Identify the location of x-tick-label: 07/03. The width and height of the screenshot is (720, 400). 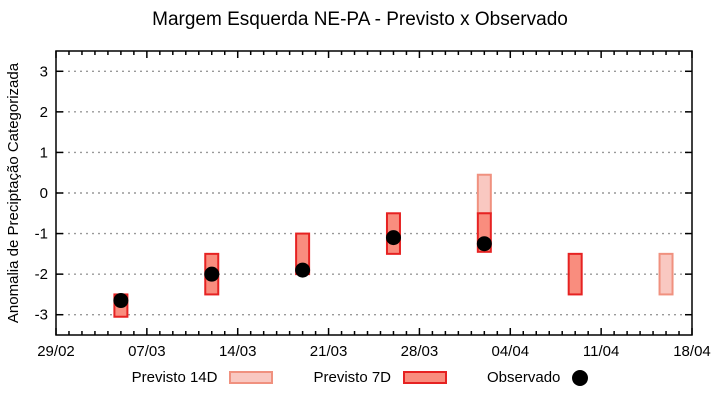
(147, 351).